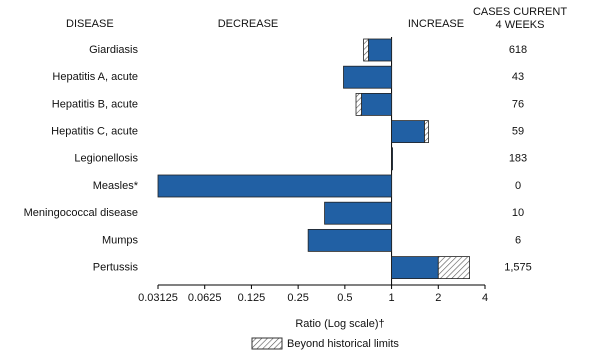  What do you see at coordinates (106, 159) in the screenshot?
I see `y-tick-label: Legionellosis` at bounding box center [106, 159].